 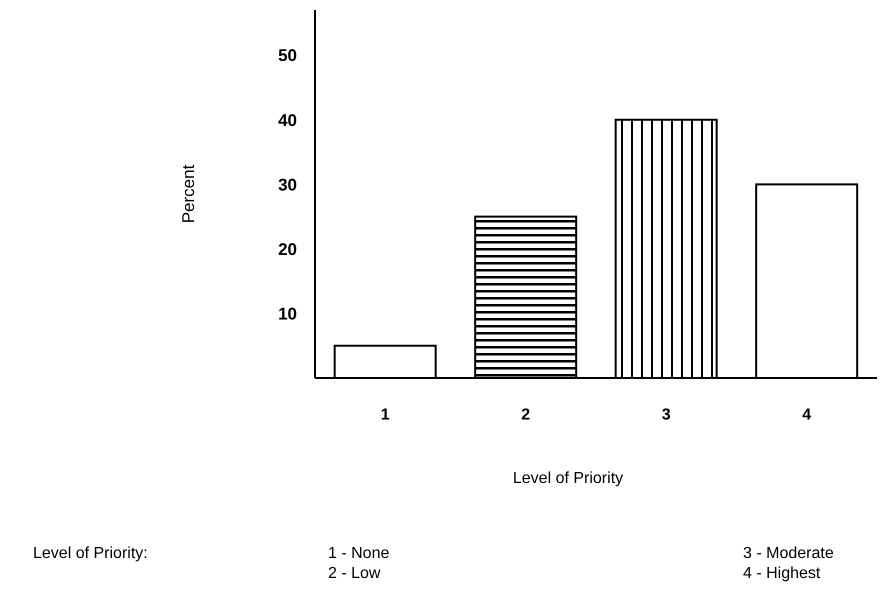 What do you see at coordinates (781, 574) in the screenshot?
I see `text: 4 - Highest` at bounding box center [781, 574].